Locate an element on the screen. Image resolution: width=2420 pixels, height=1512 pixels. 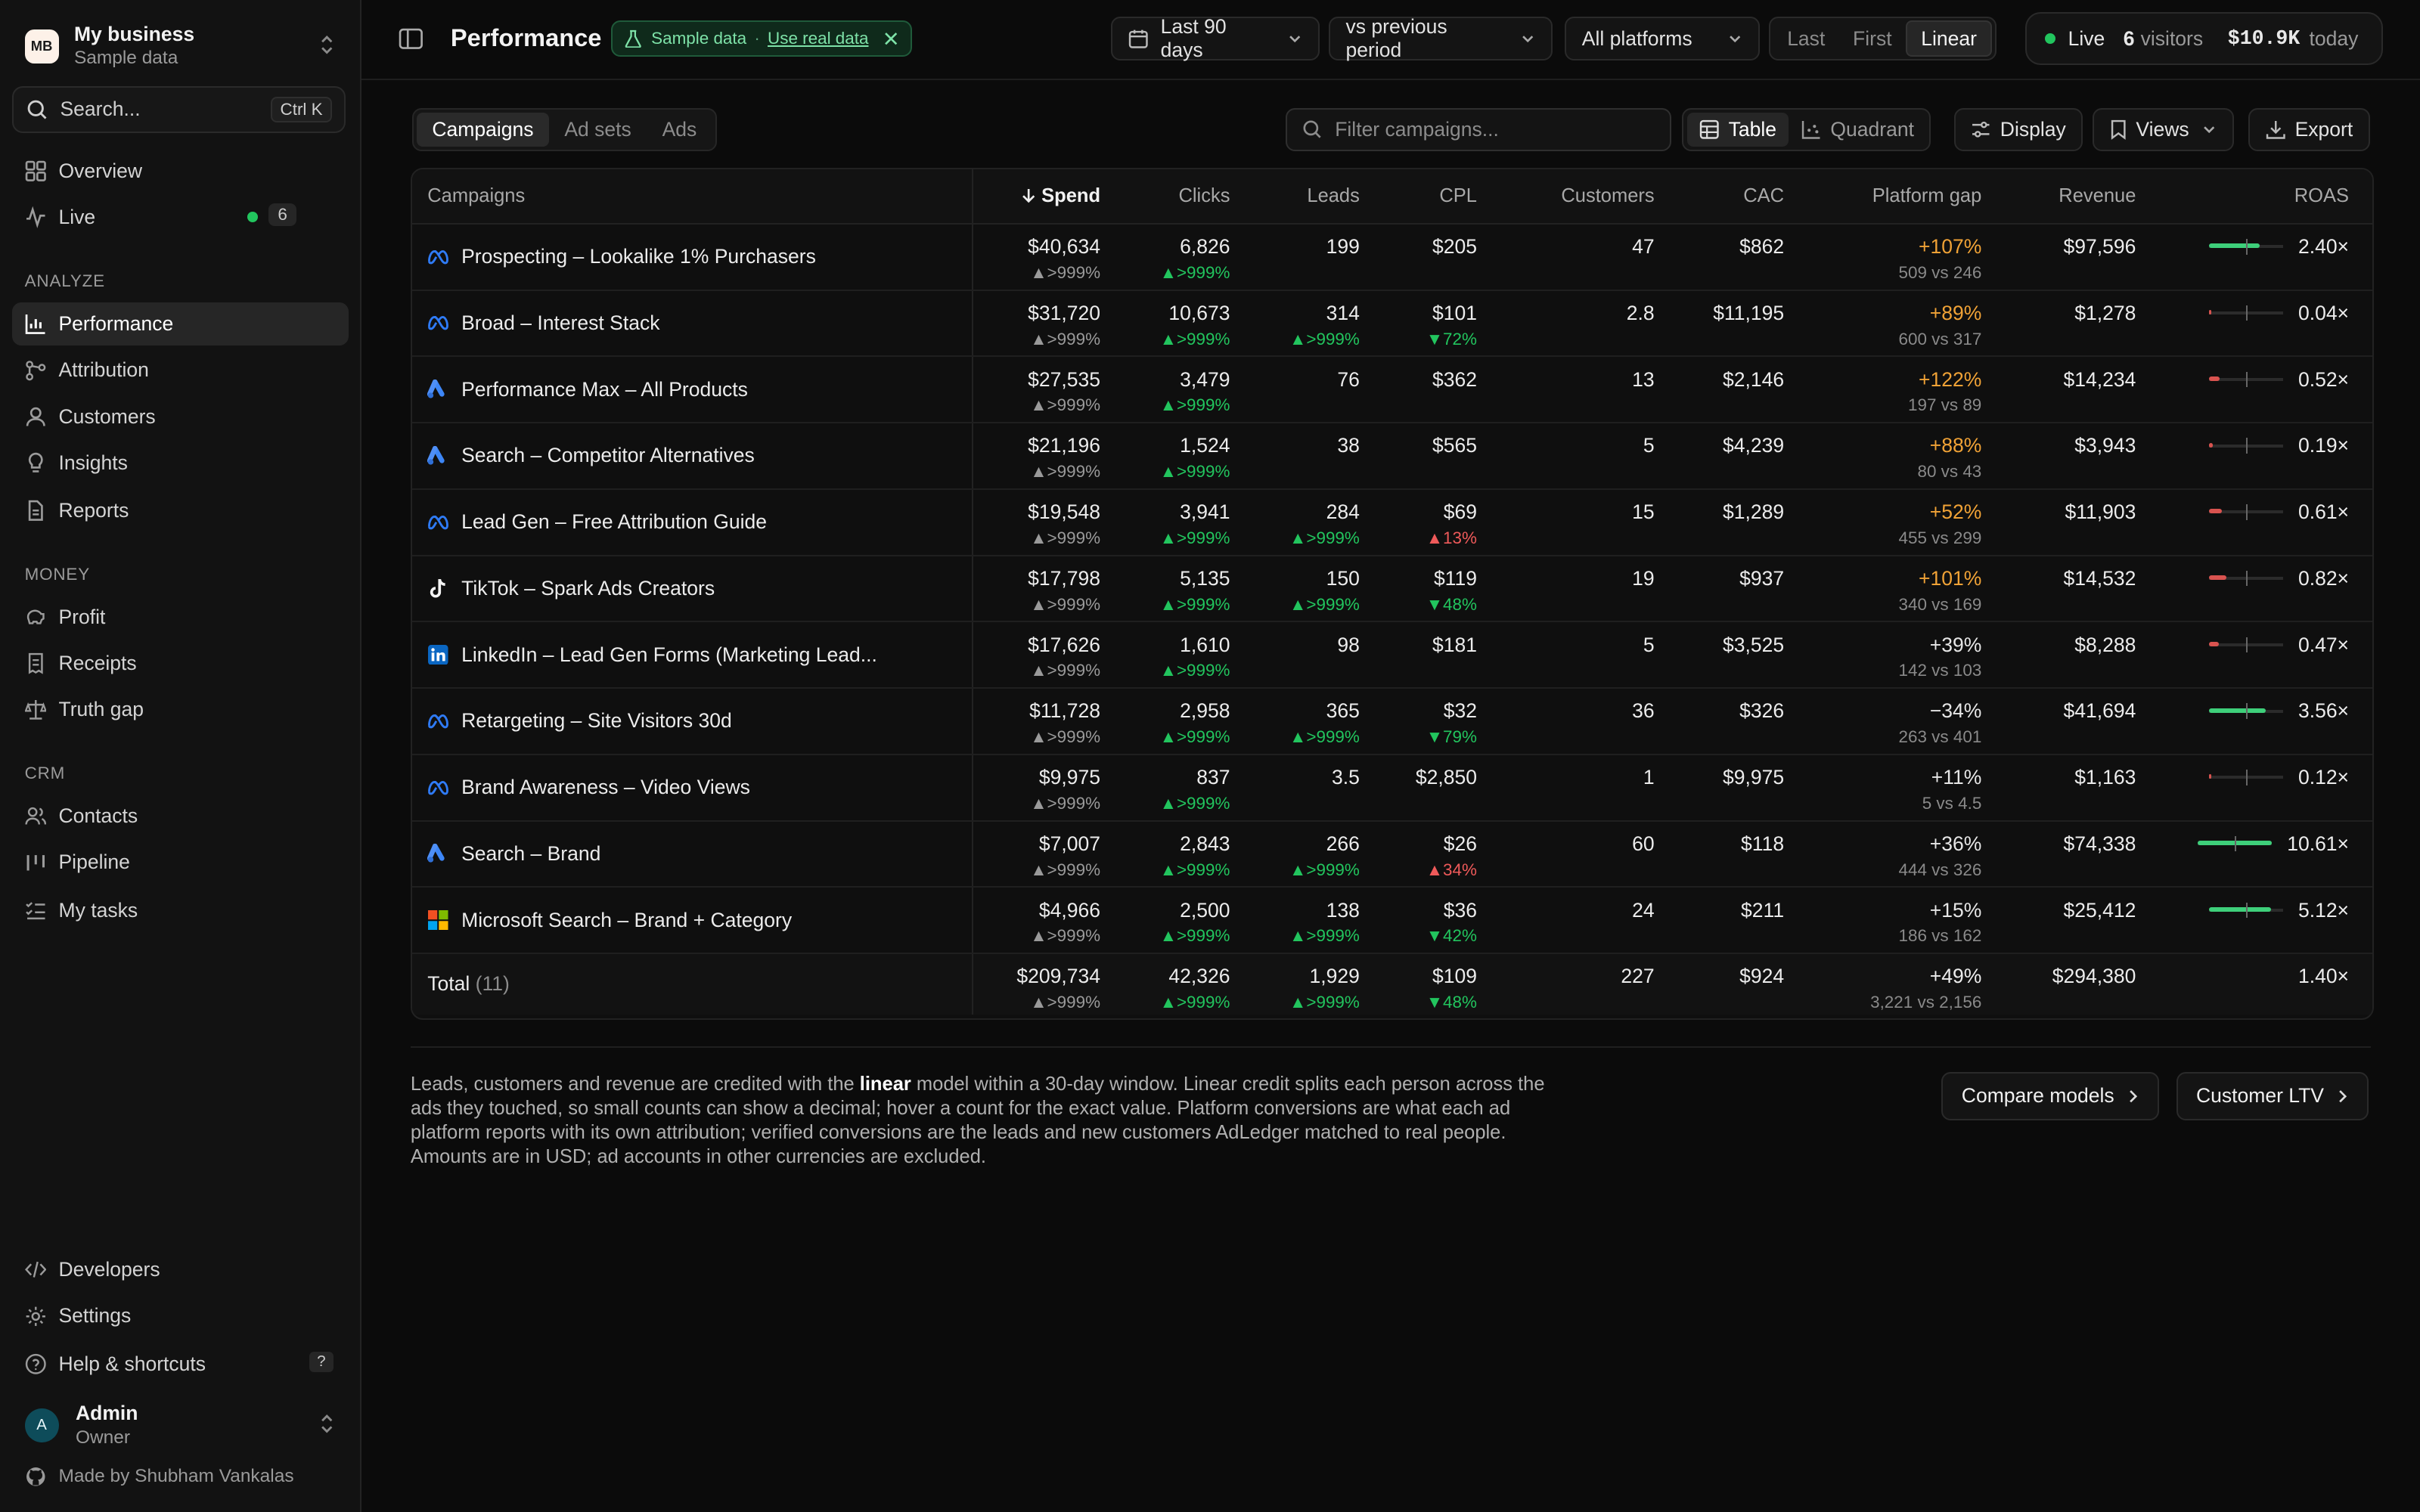
sidebar-item-label: Developers is located at coordinates (109, 1269).